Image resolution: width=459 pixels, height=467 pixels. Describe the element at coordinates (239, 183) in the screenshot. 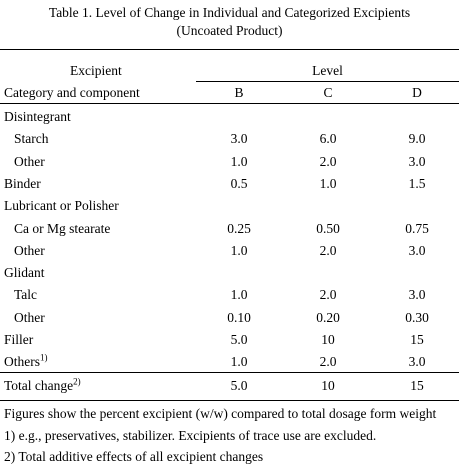

I see `row-value: 0.5` at that location.